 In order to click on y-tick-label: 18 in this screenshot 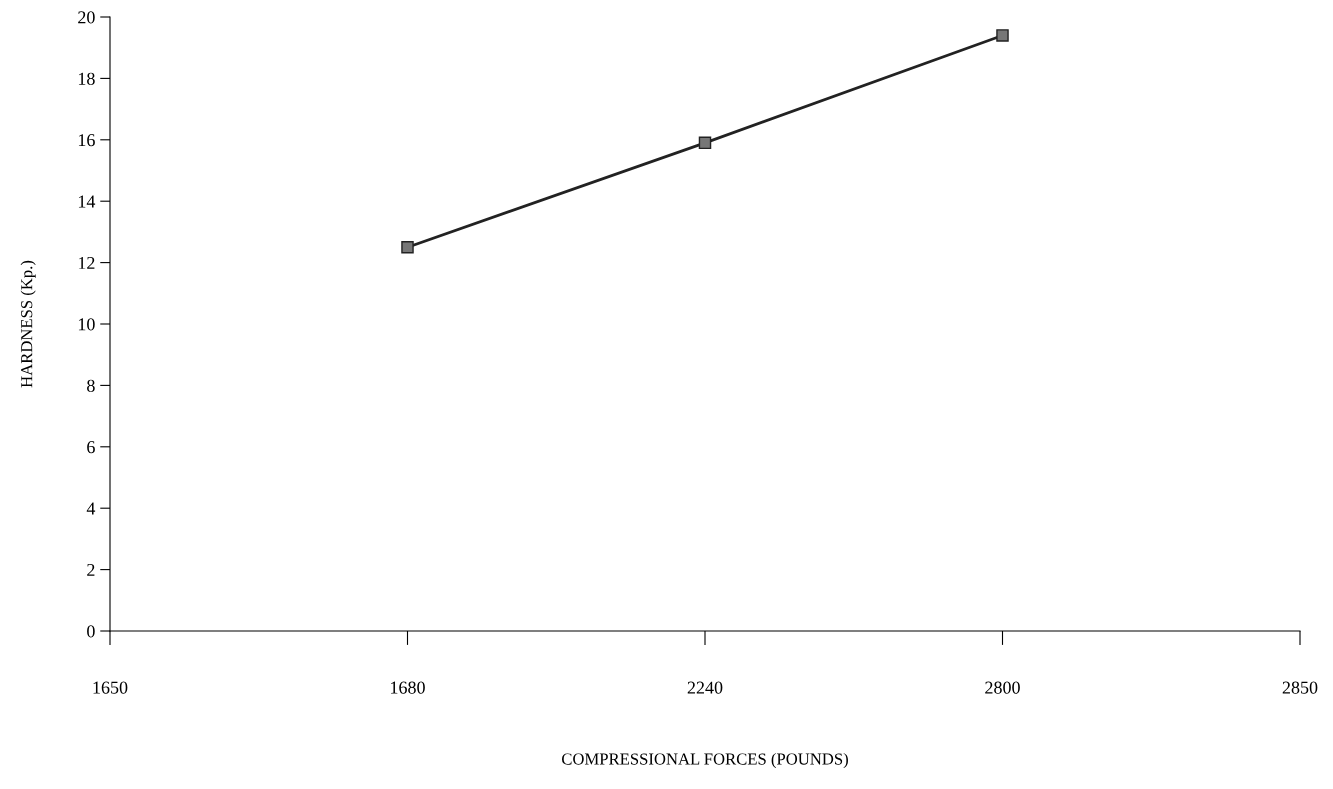, I will do `click(86, 78)`.